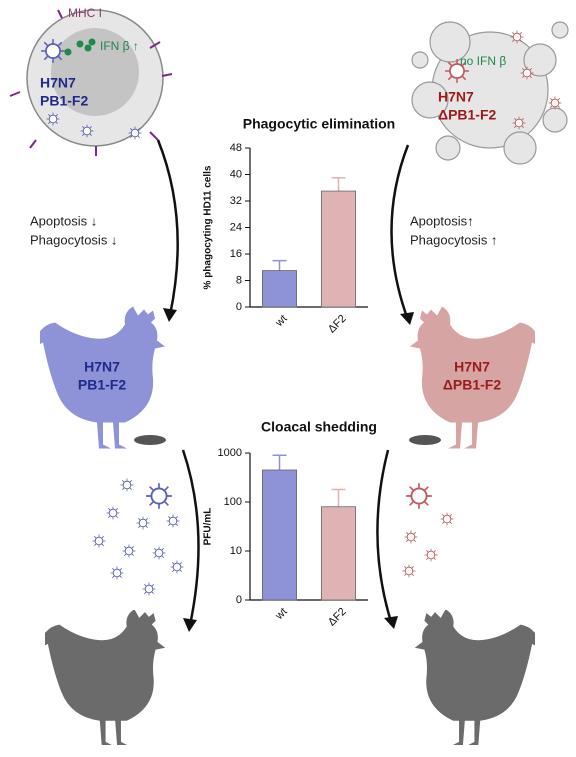 The width and height of the screenshot is (576, 757). What do you see at coordinates (236, 551) in the screenshot?
I see `y-tick-label: 10` at bounding box center [236, 551].